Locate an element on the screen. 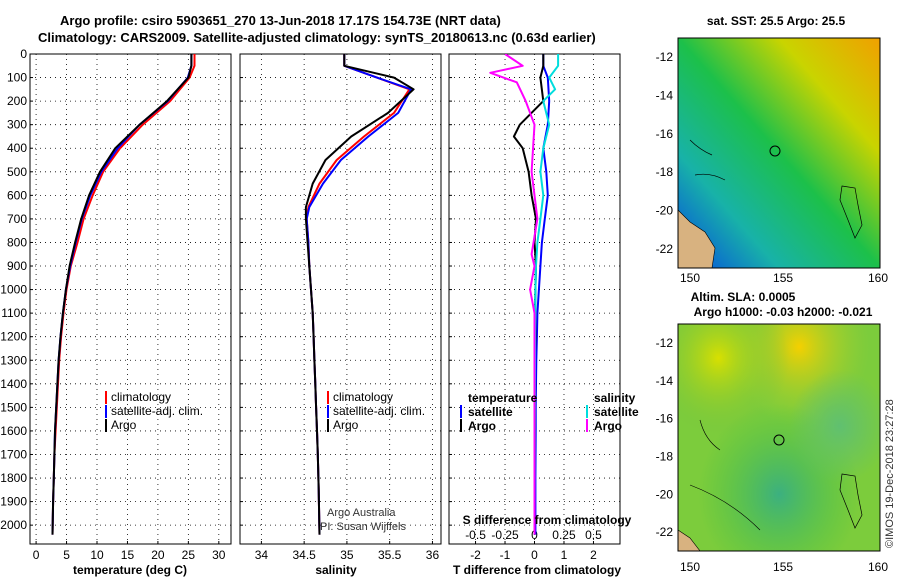  y-tick-label: 1000 is located at coordinates (13, 290).